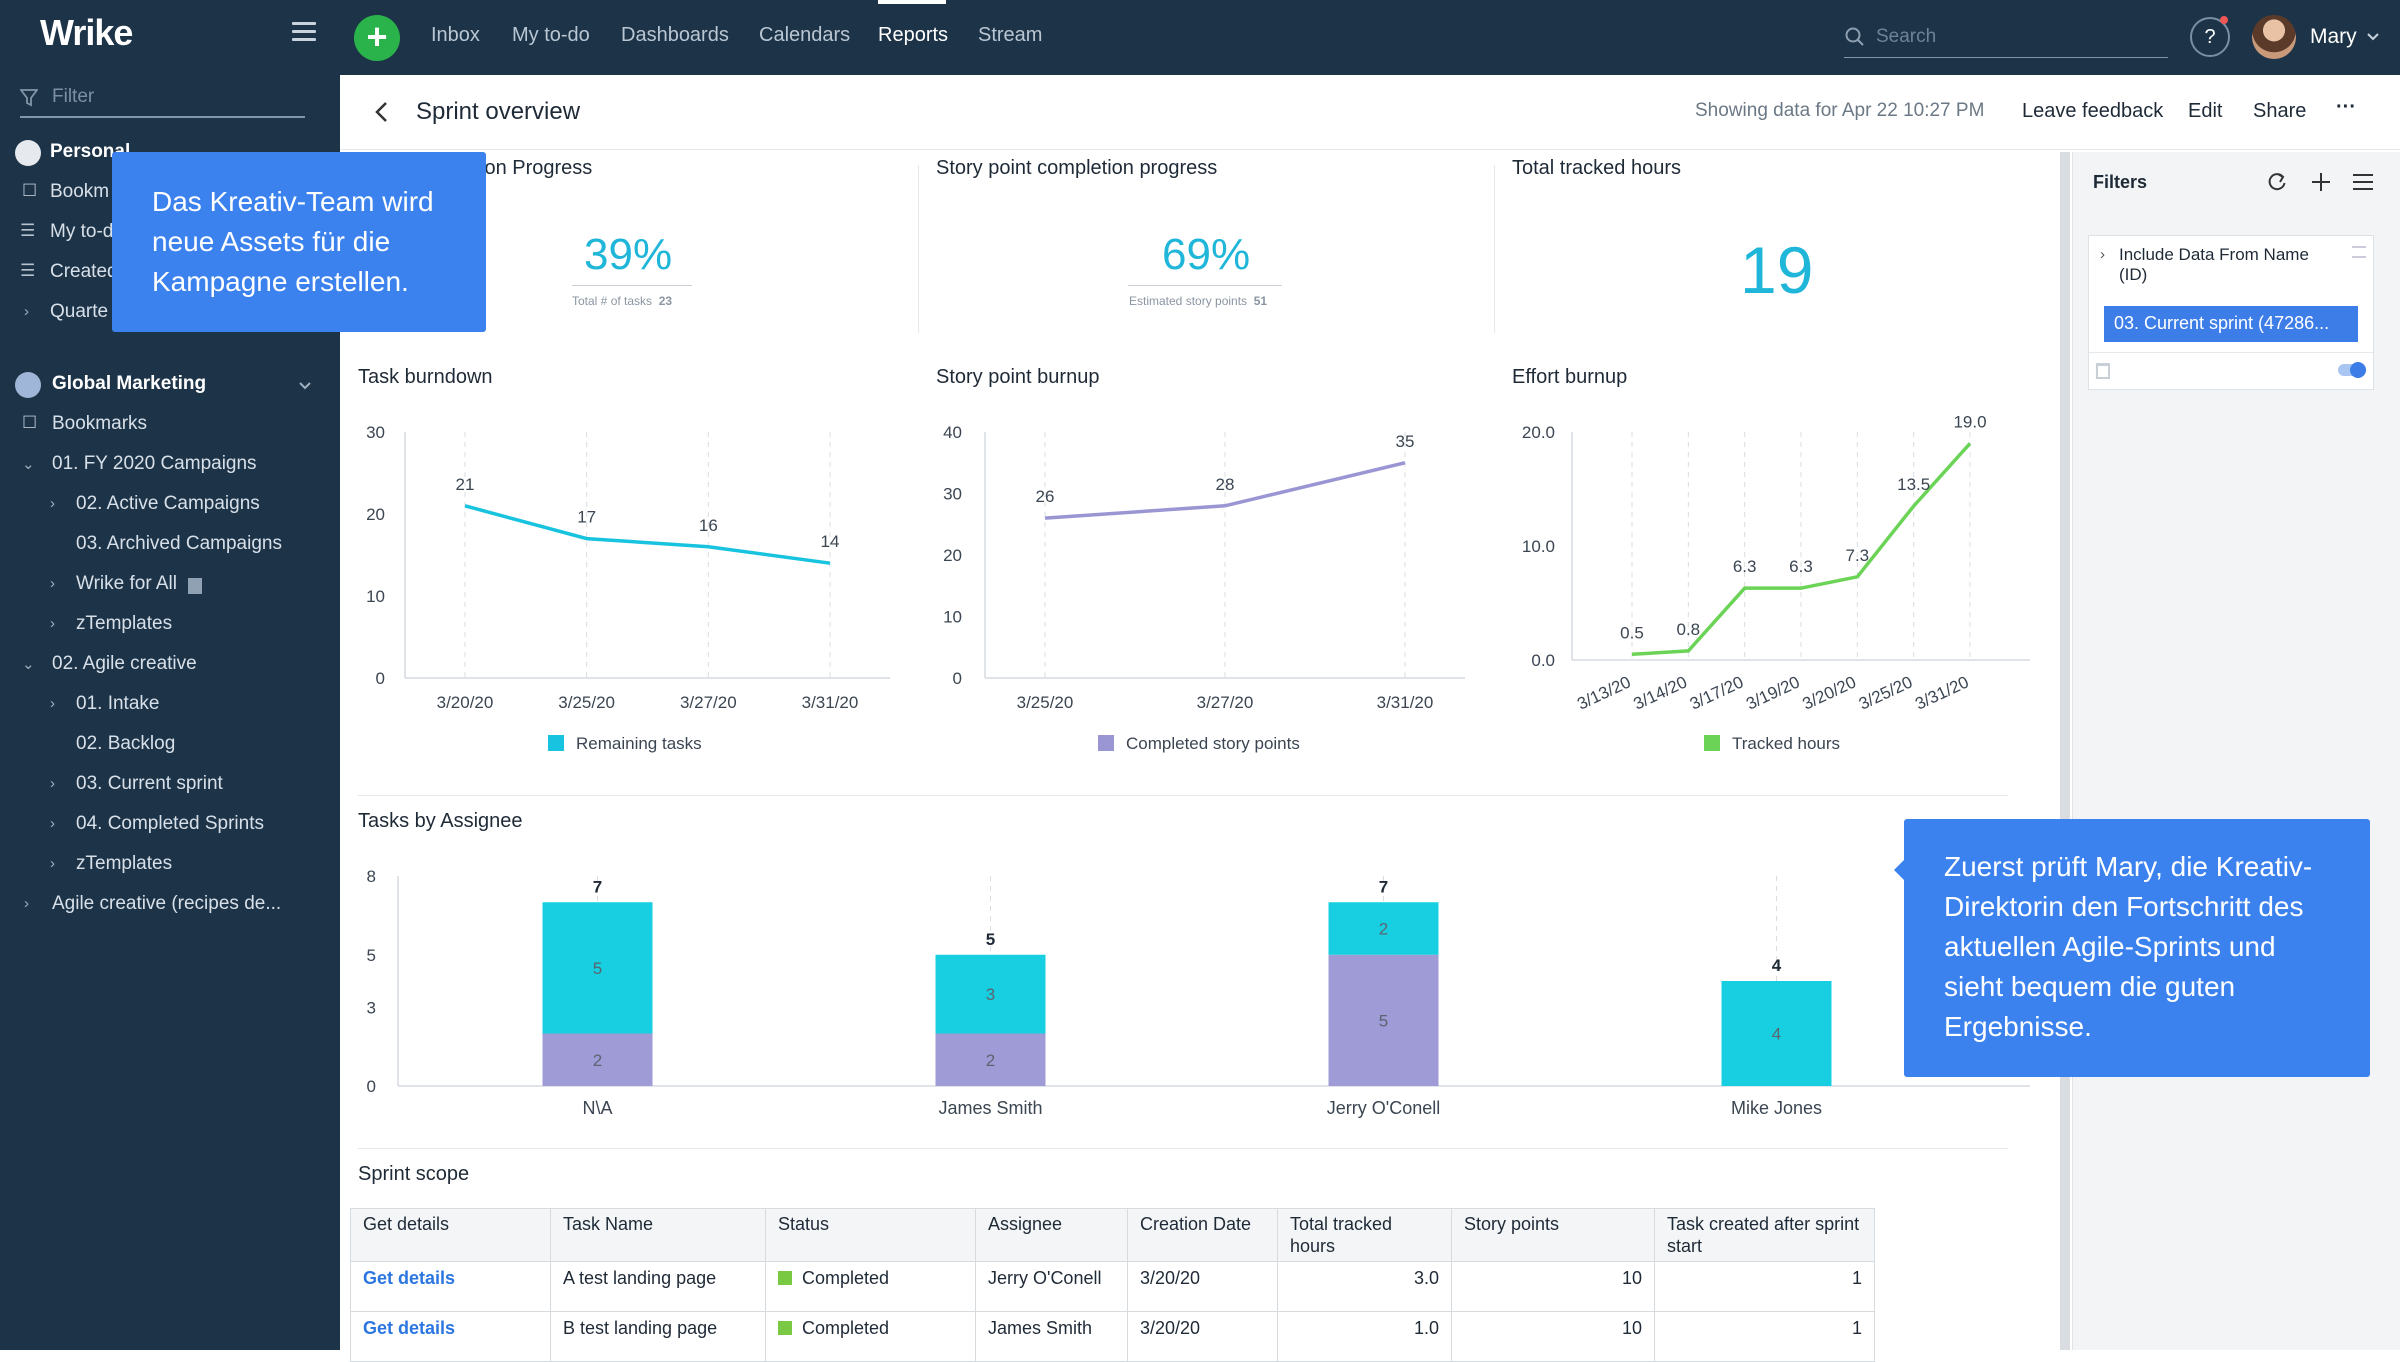  I want to click on burnup-title: Story point burnup, so click(1018, 377).